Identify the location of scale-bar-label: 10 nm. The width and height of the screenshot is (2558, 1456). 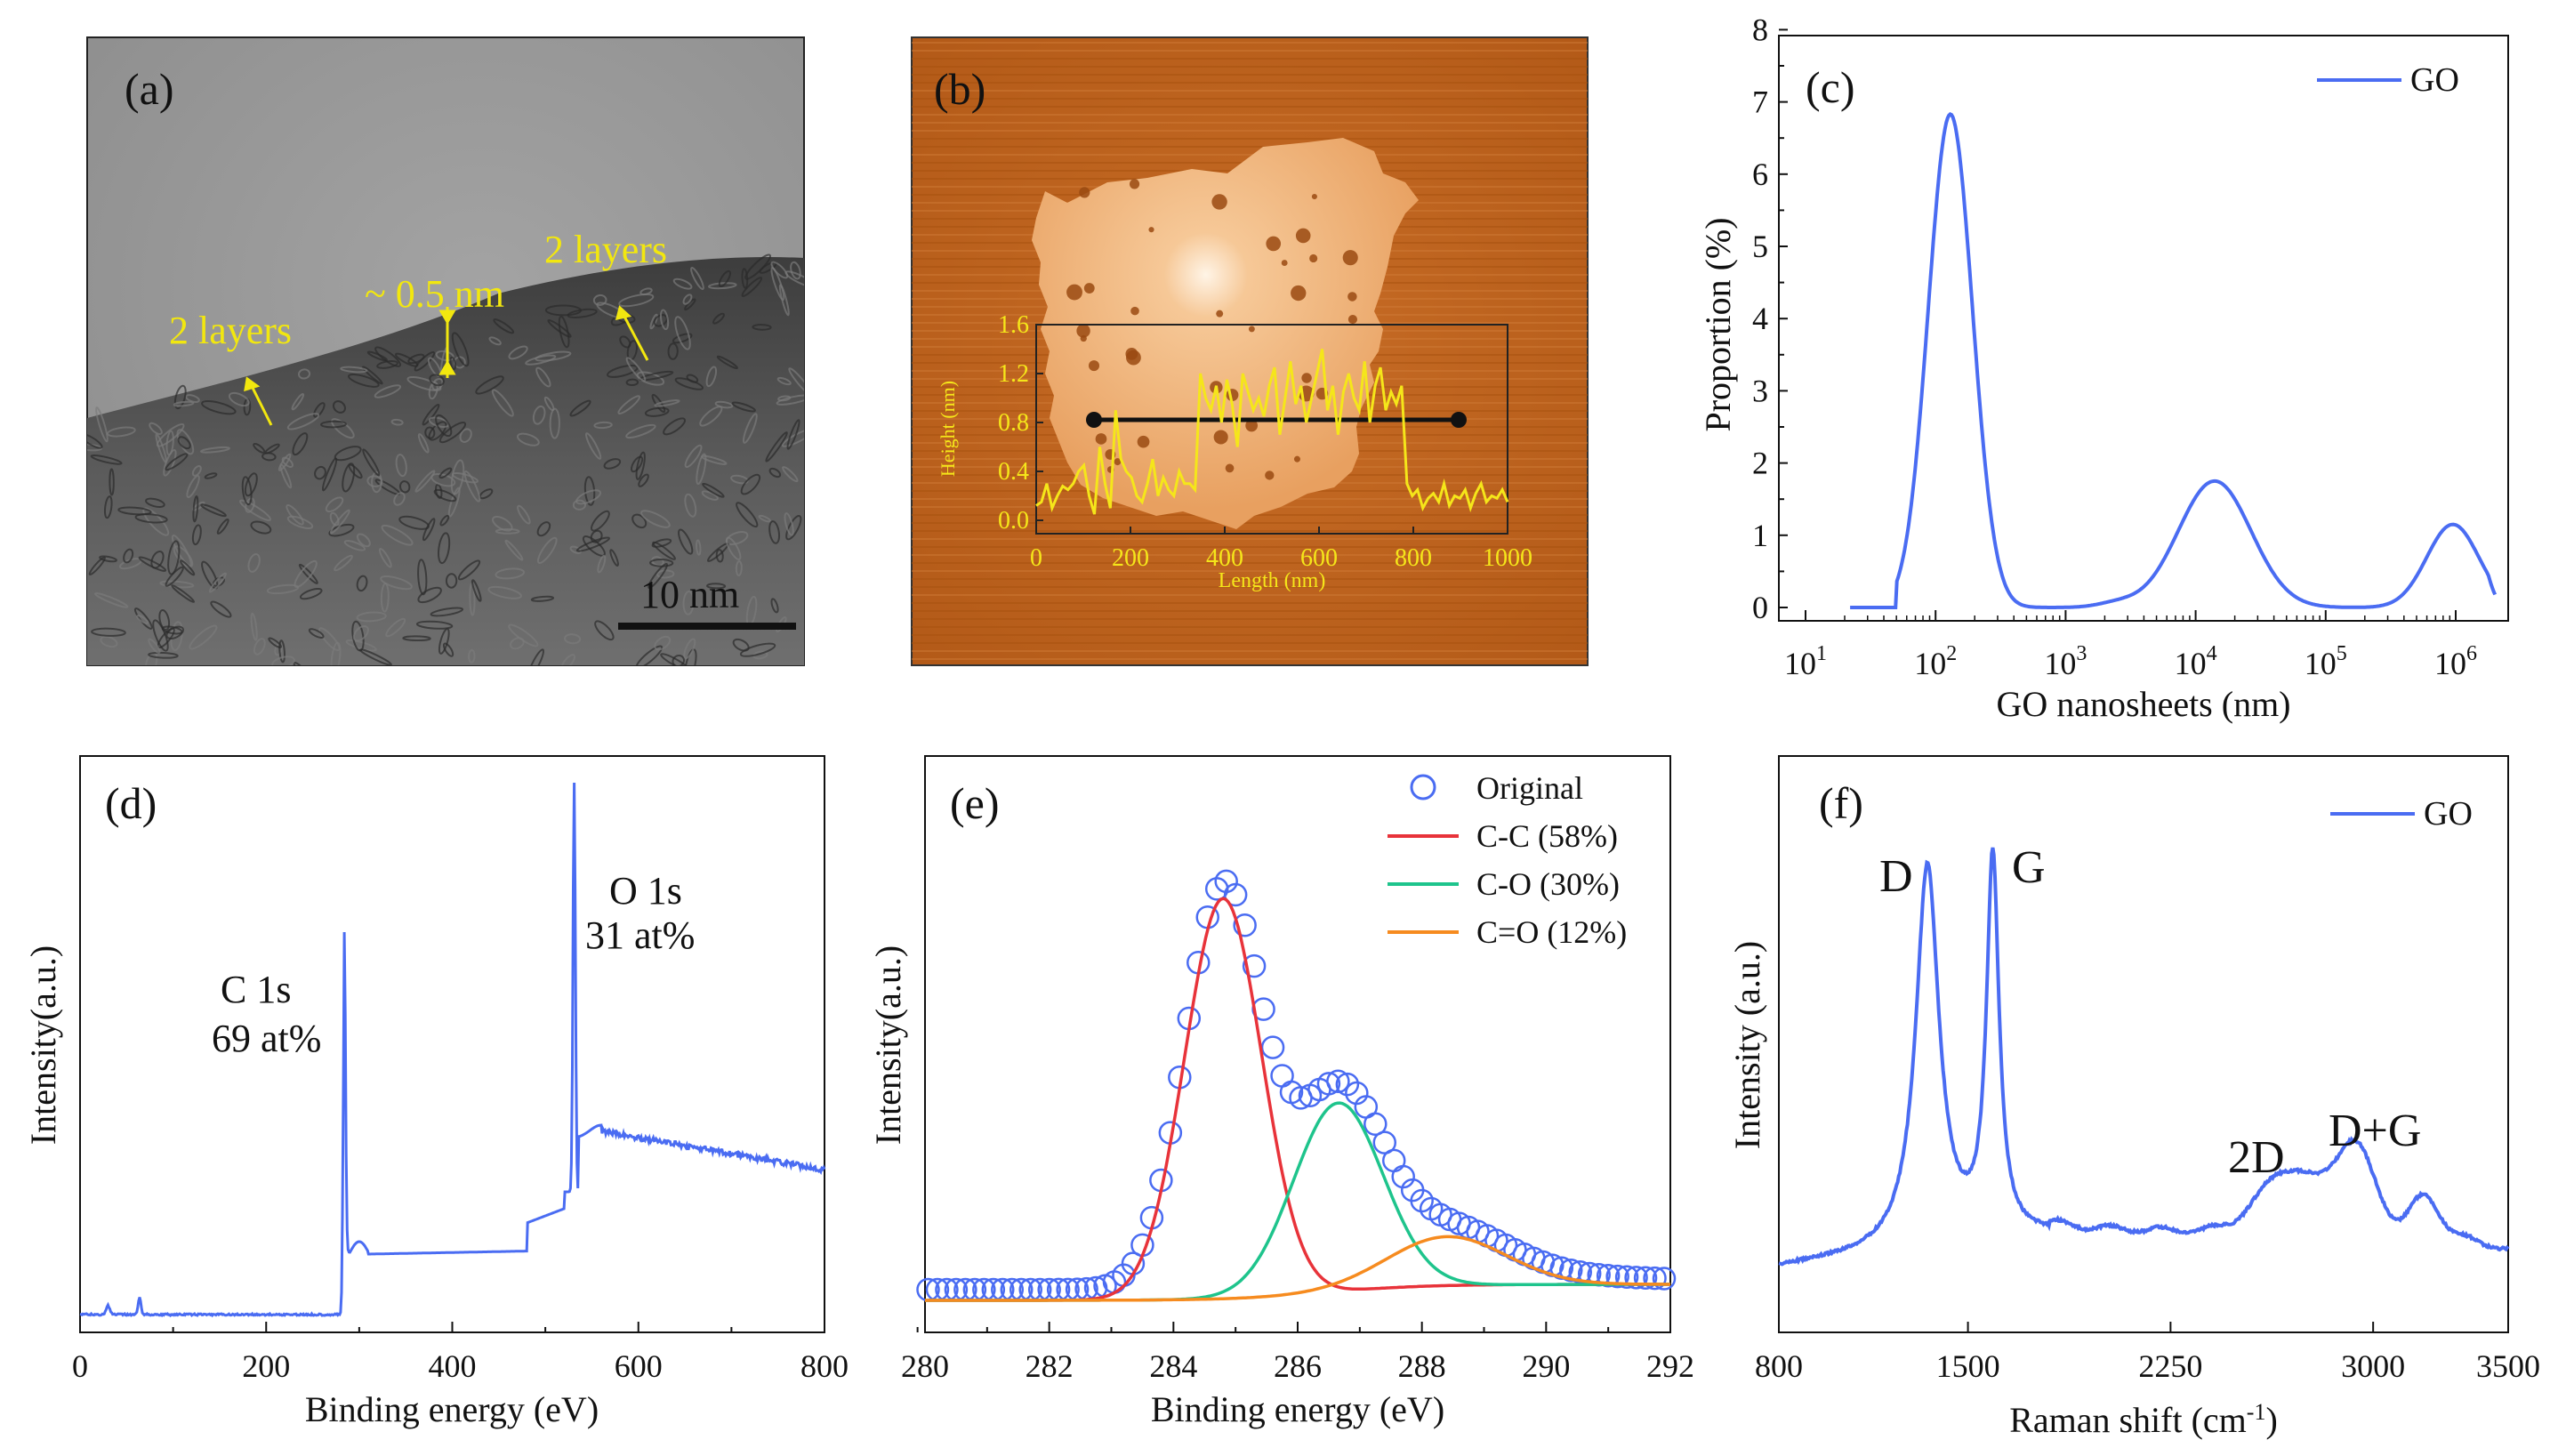
(690, 594).